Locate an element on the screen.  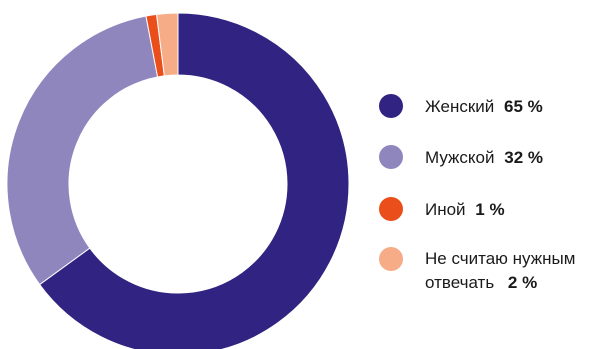
legend-swatch-male is located at coordinates (391, 157).